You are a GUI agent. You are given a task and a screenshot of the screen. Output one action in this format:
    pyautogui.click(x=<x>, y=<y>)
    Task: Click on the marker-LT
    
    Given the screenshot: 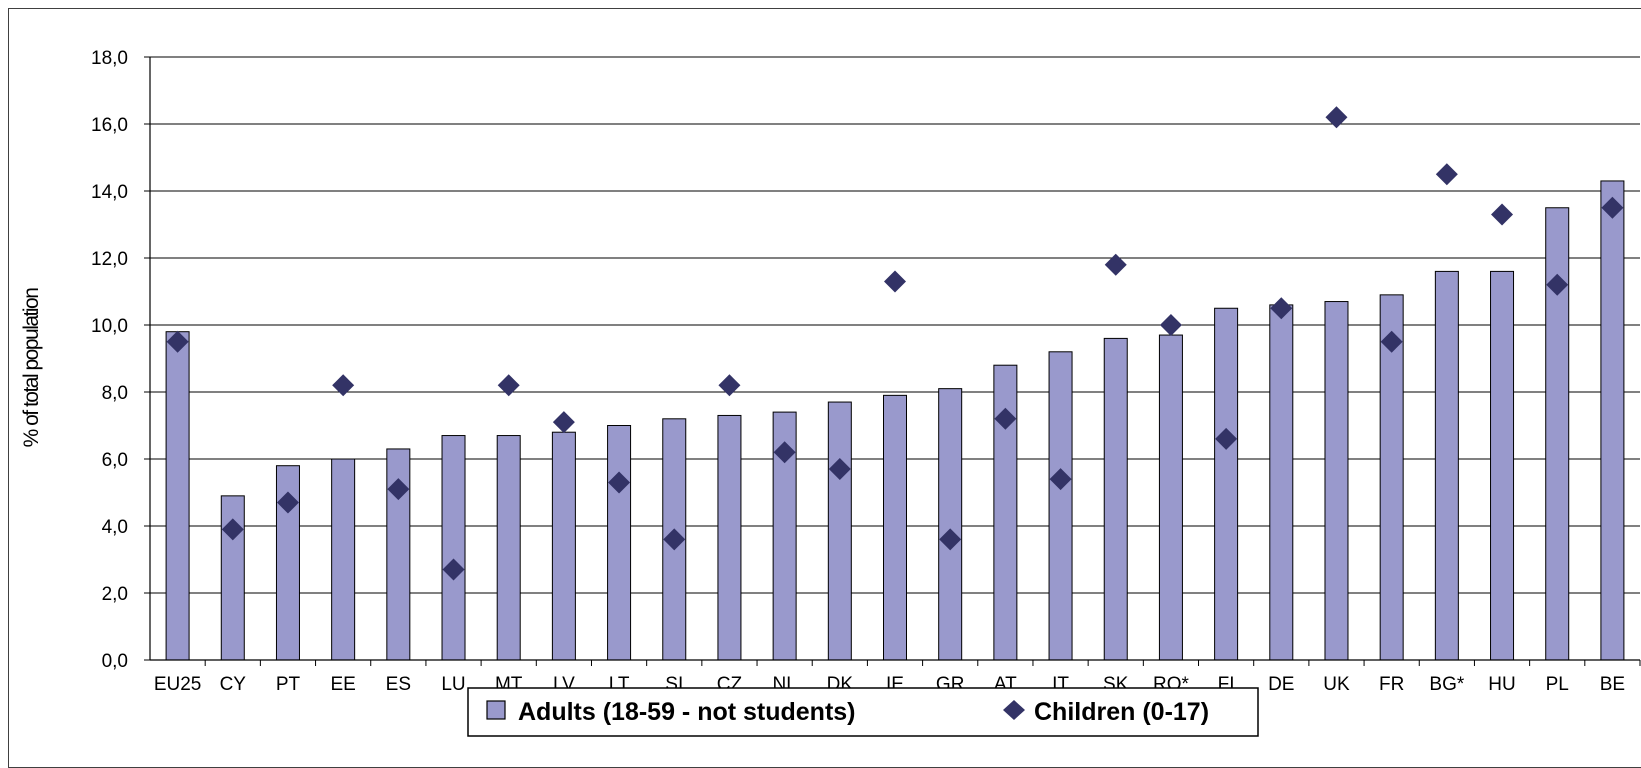 What is the action you would take?
    pyautogui.click(x=619, y=482)
    